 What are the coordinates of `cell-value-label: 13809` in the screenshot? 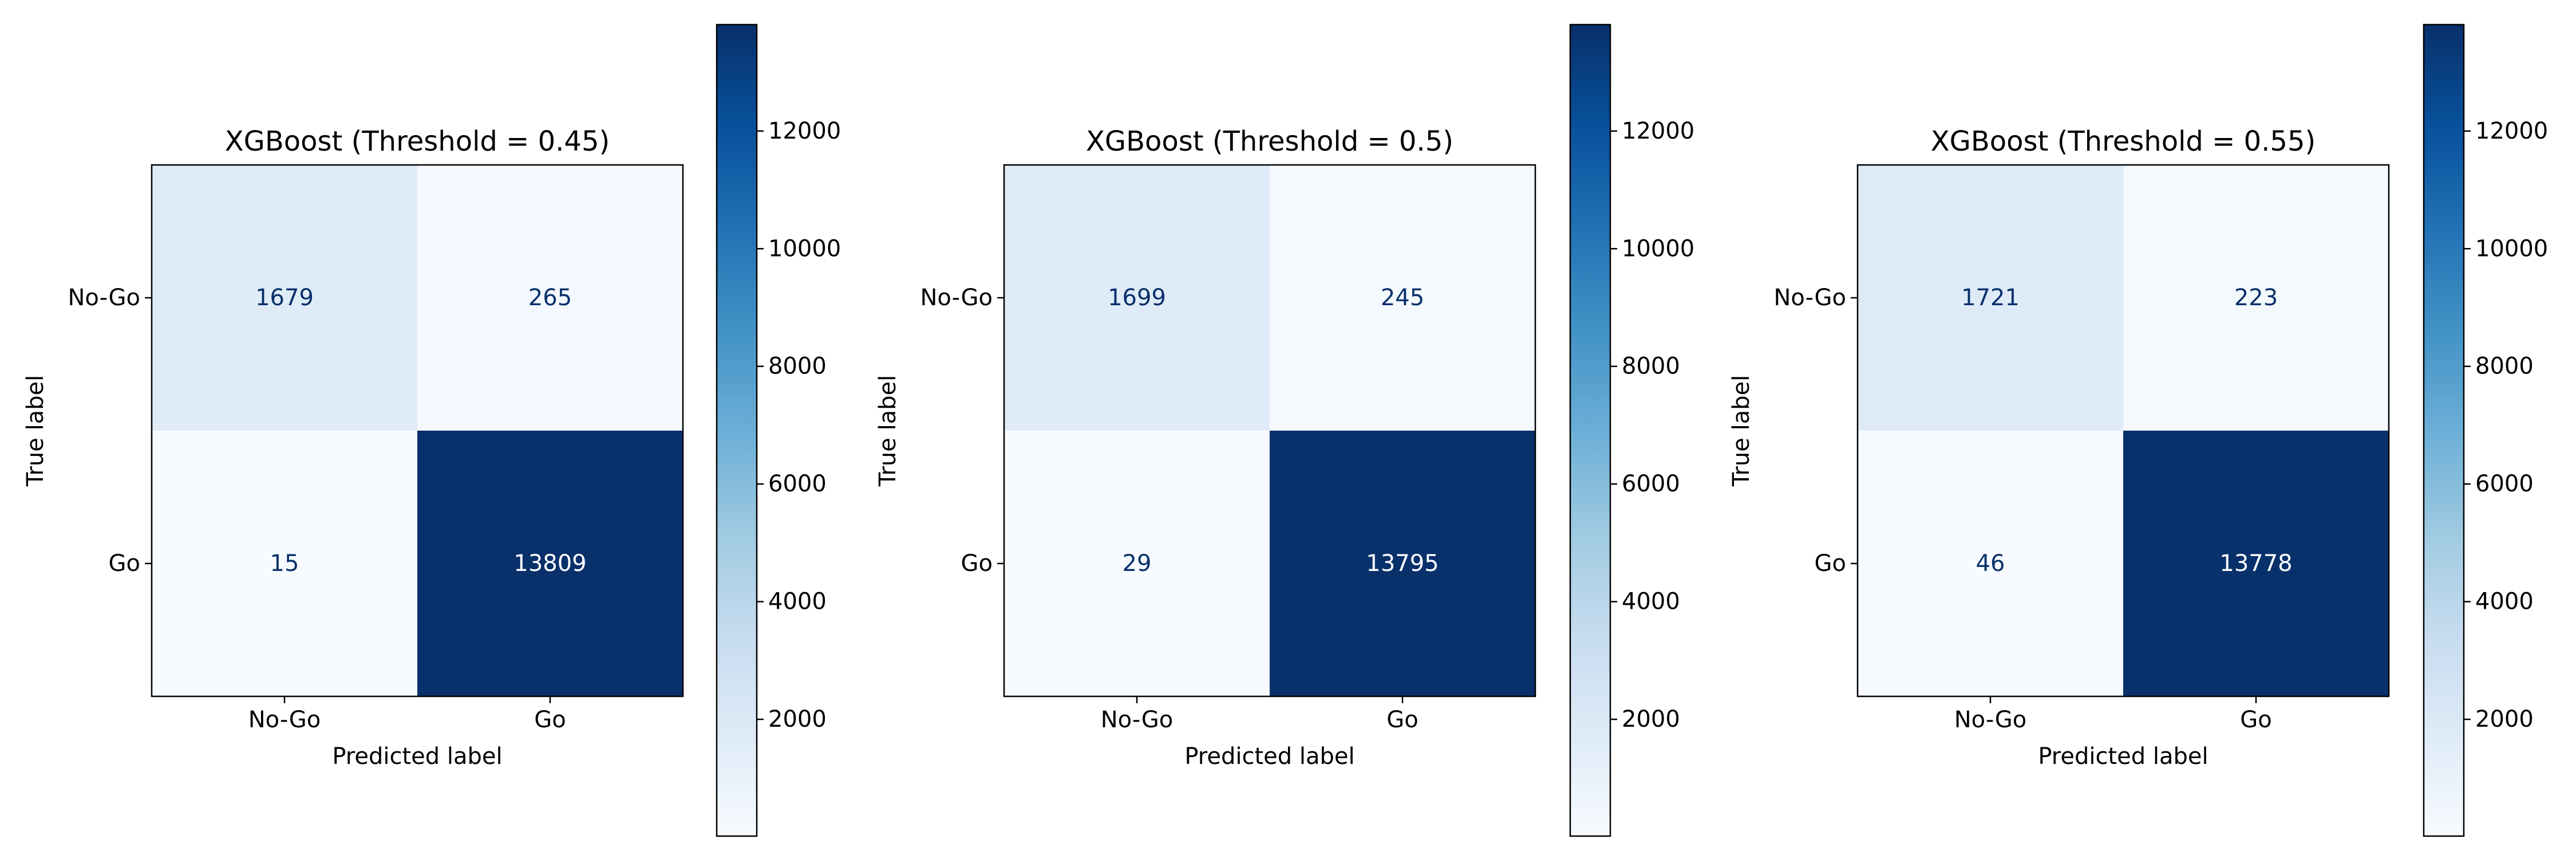 It's located at (549, 563).